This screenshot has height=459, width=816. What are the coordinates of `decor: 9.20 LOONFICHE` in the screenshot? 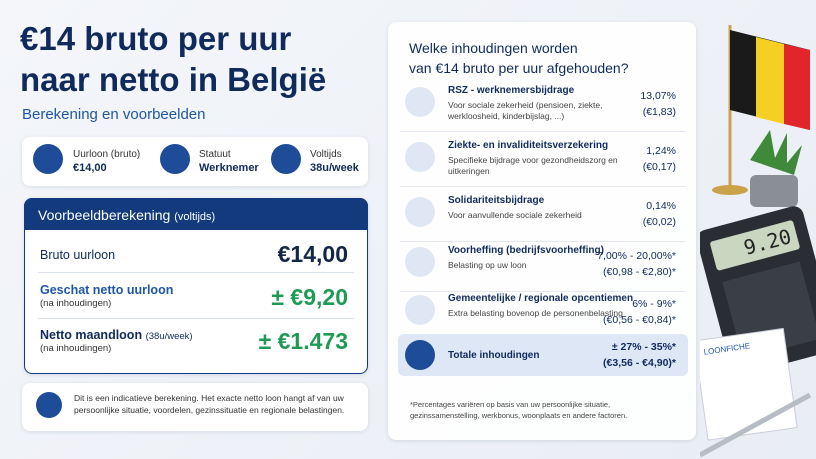 It's located at (758, 241).